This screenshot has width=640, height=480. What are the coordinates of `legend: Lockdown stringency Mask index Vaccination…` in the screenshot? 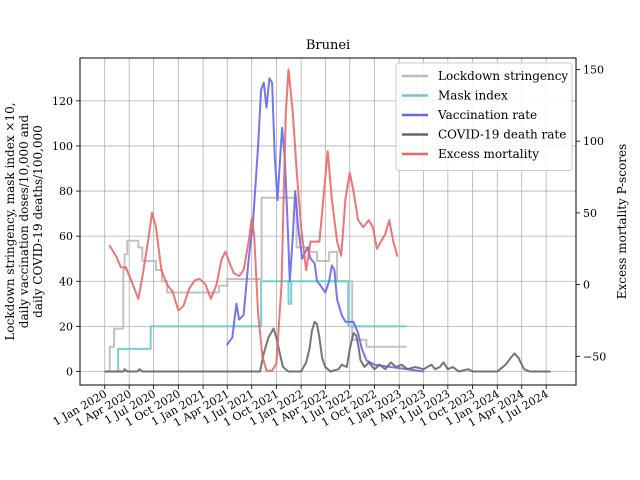 It's located at (484, 116).